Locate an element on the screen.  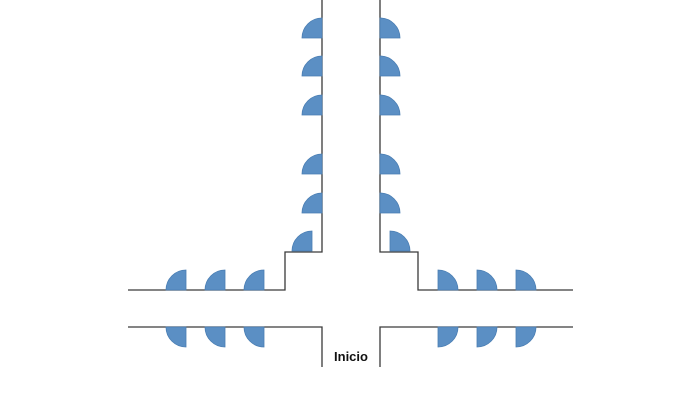
wall-bottom-left is located at coordinates (225, 346).